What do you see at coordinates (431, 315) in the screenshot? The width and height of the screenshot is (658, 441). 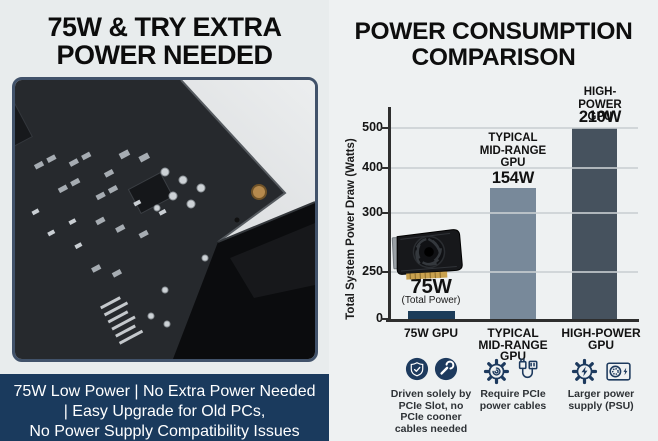 I see `bar-75w-gpu` at bounding box center [431, 315].